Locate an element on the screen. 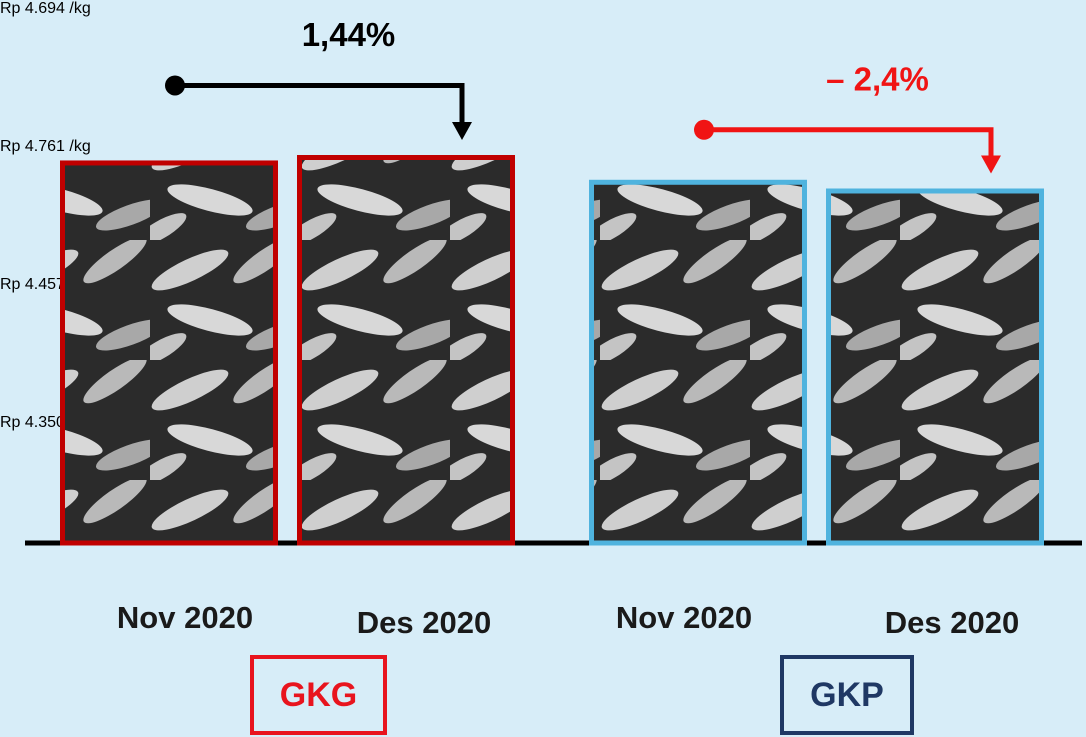 The width and height of the screenshot is (1086, 737). group-name: GKP is located at coordinates (847, 695).